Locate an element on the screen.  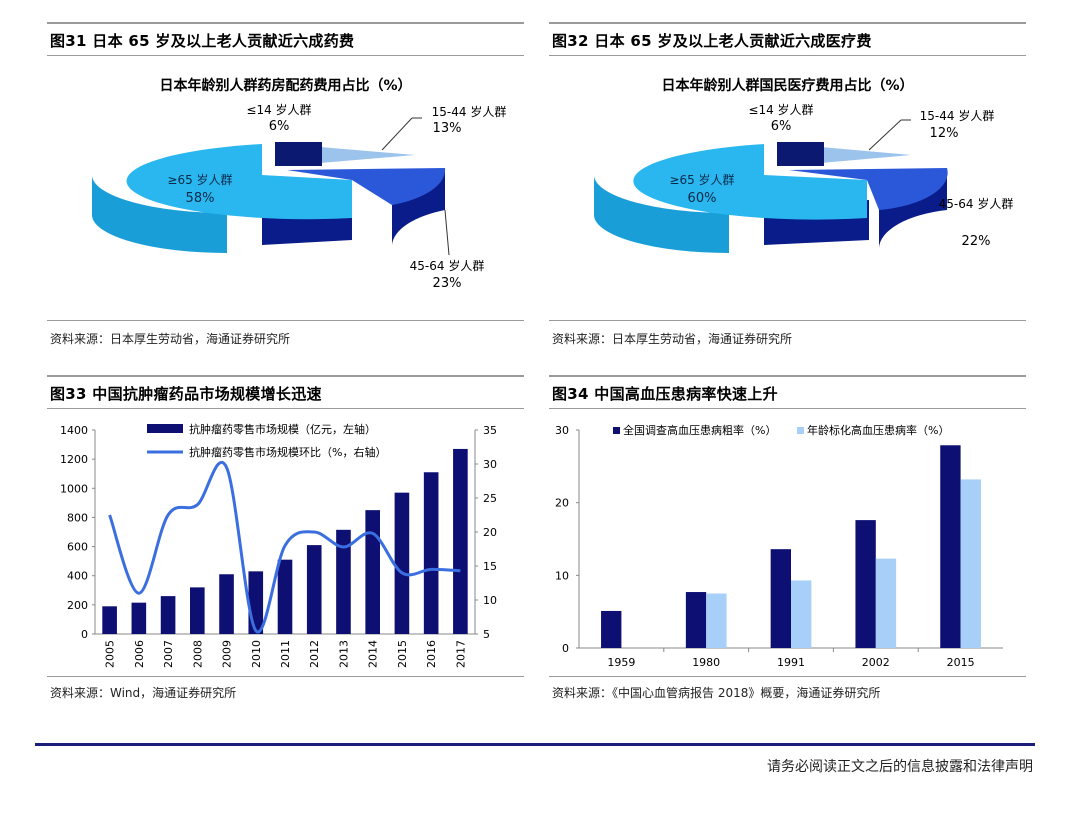
footer-rule is located at coordinates (535, 744).